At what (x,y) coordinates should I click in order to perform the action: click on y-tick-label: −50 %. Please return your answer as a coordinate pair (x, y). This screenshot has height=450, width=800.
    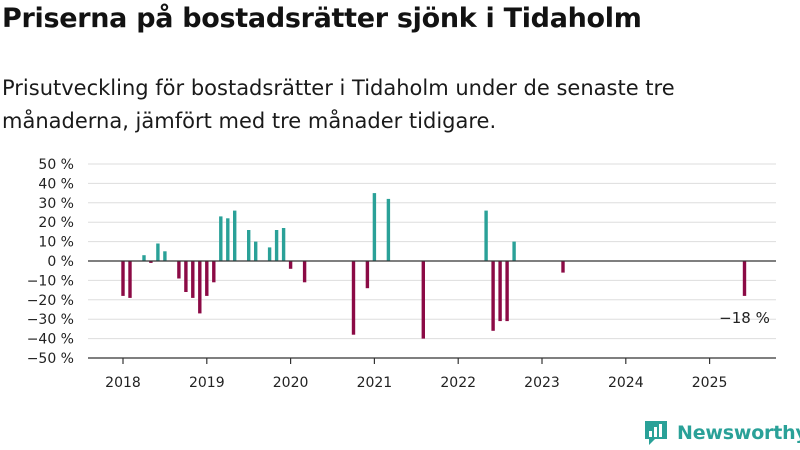
    Looking at the image, I should click on (50, 359).